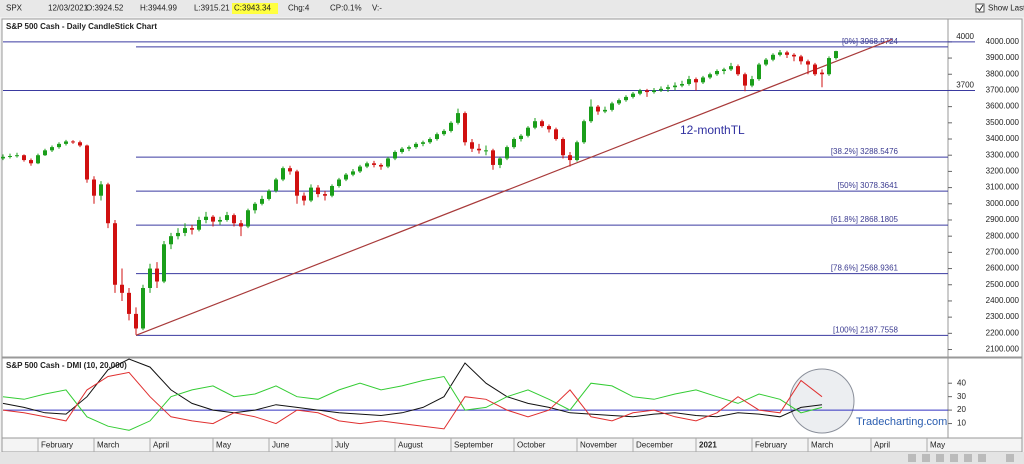  I want to click on x-tick-label: May, so click(937, 445).